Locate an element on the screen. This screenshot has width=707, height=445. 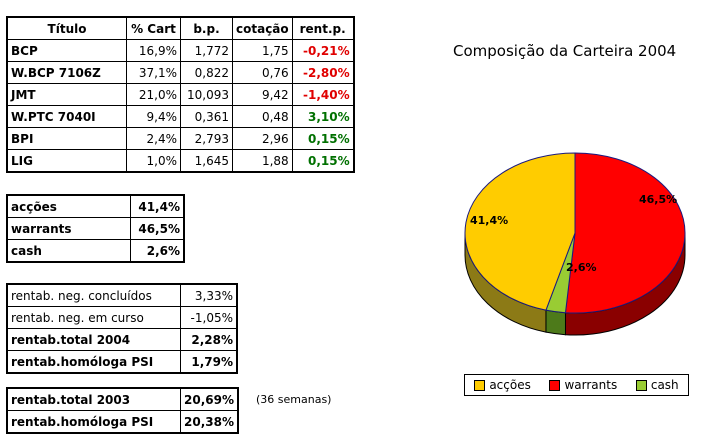
holding-bp: 1,645 is located at coordinates (206, 161).